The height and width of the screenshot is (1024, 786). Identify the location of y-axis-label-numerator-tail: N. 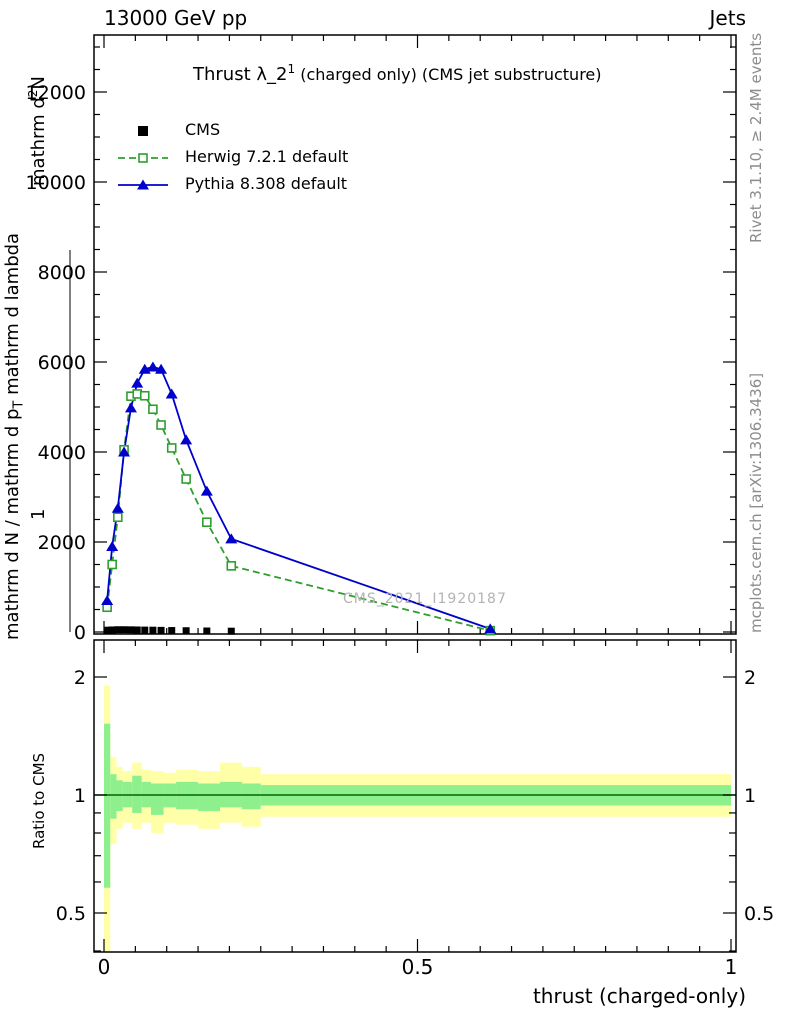
(38, 83).